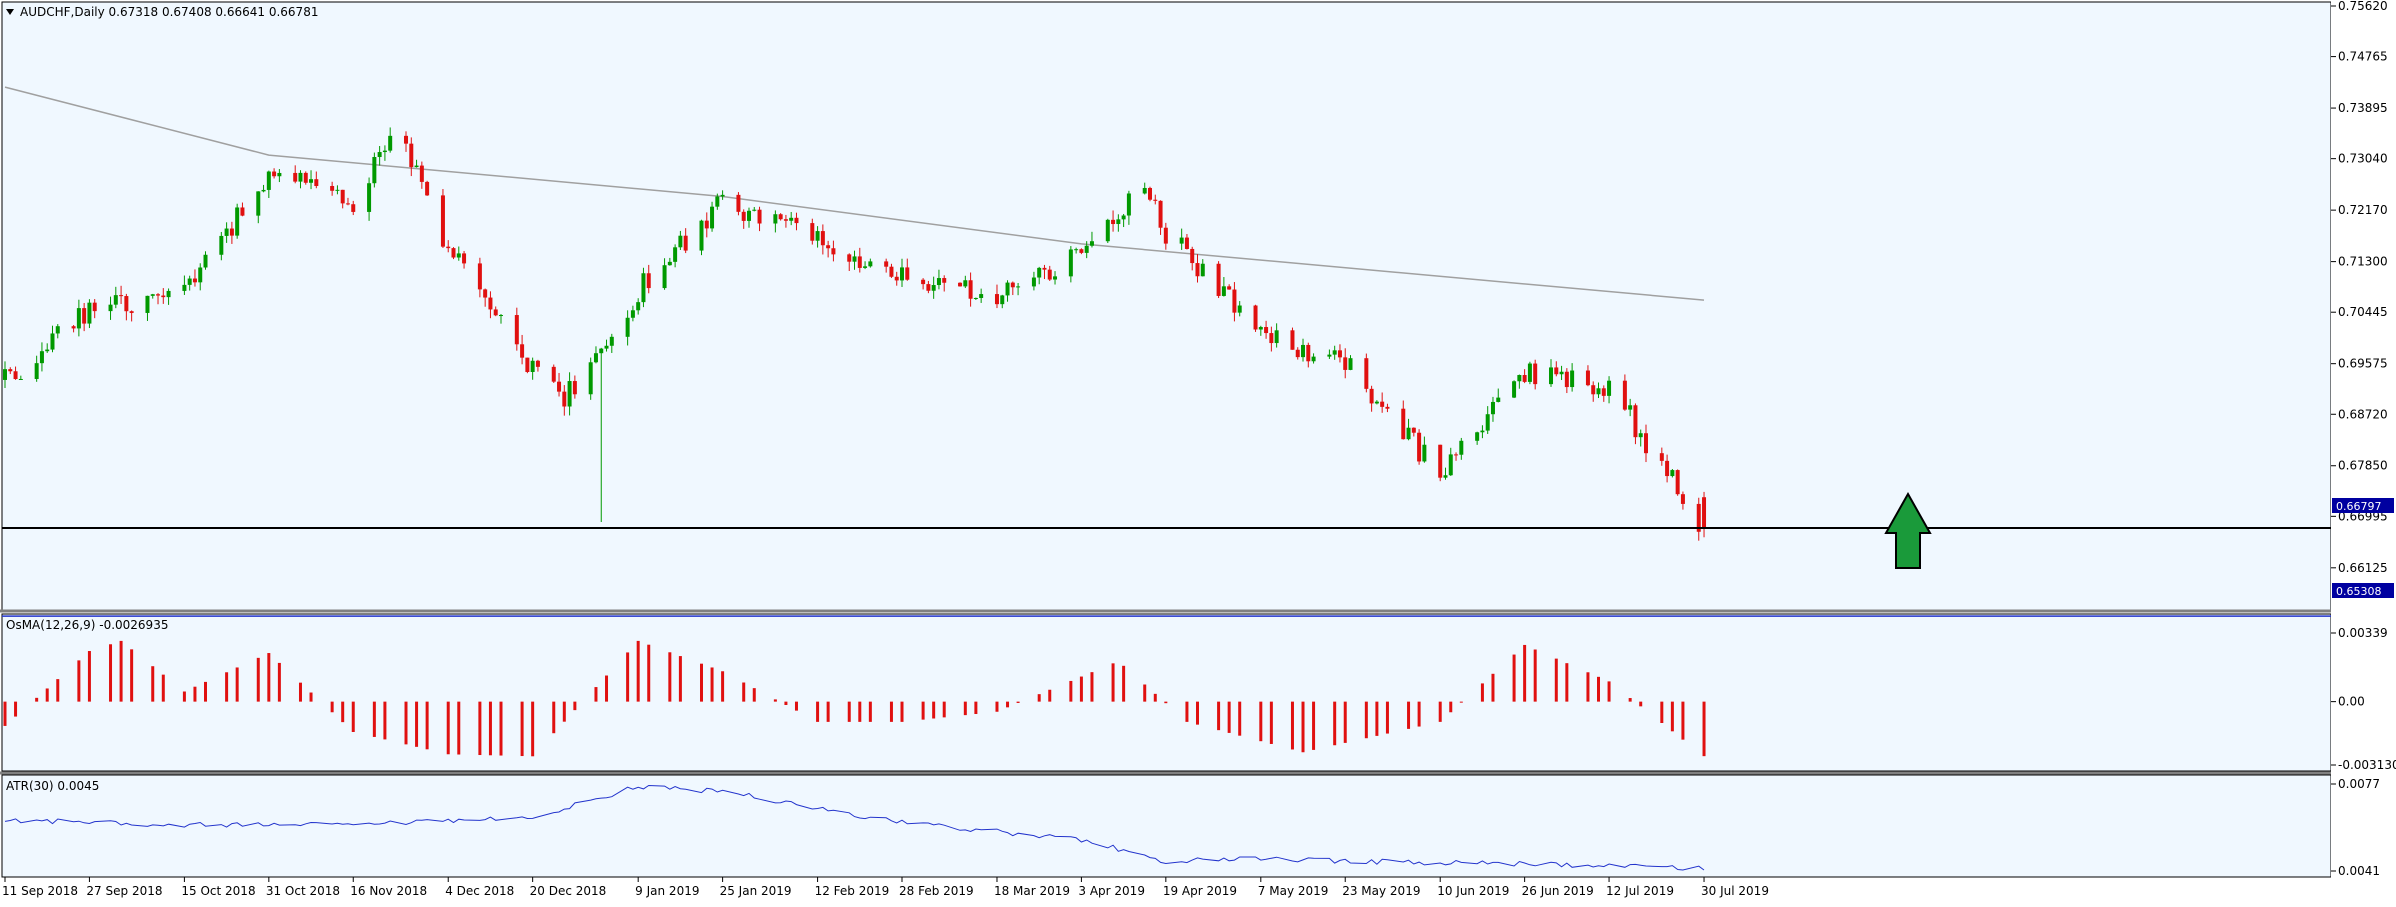  Describe the element at coordinates (854, 827) in the screenshot. I see `atr-line` at that location.